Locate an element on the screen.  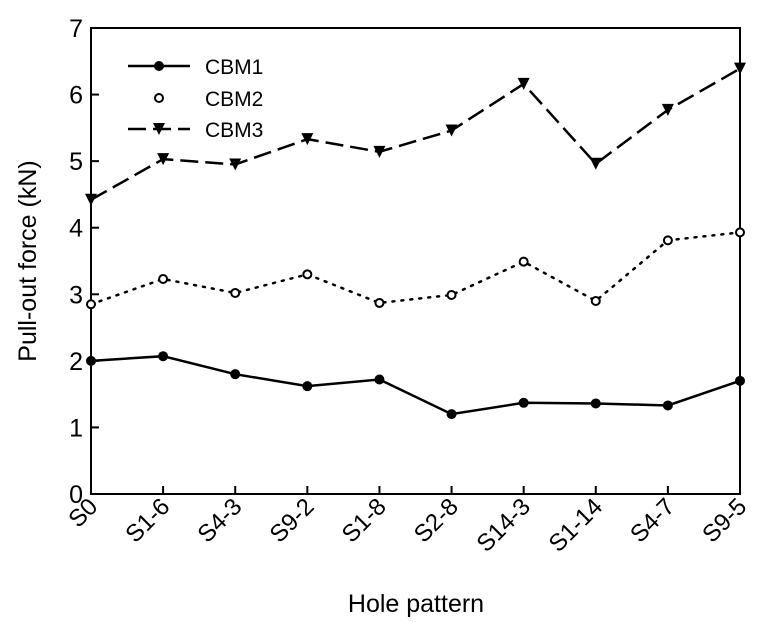
y-tick-label: 1 is located at coordinates (76, 428).